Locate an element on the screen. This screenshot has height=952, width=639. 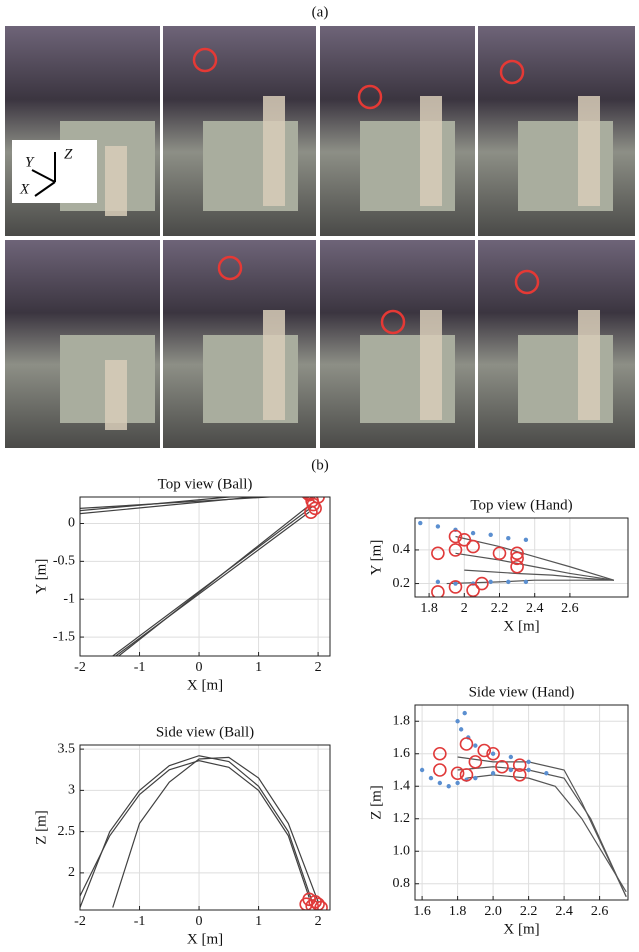
y-tick-label: 3 is located at coordinates (71, 790).